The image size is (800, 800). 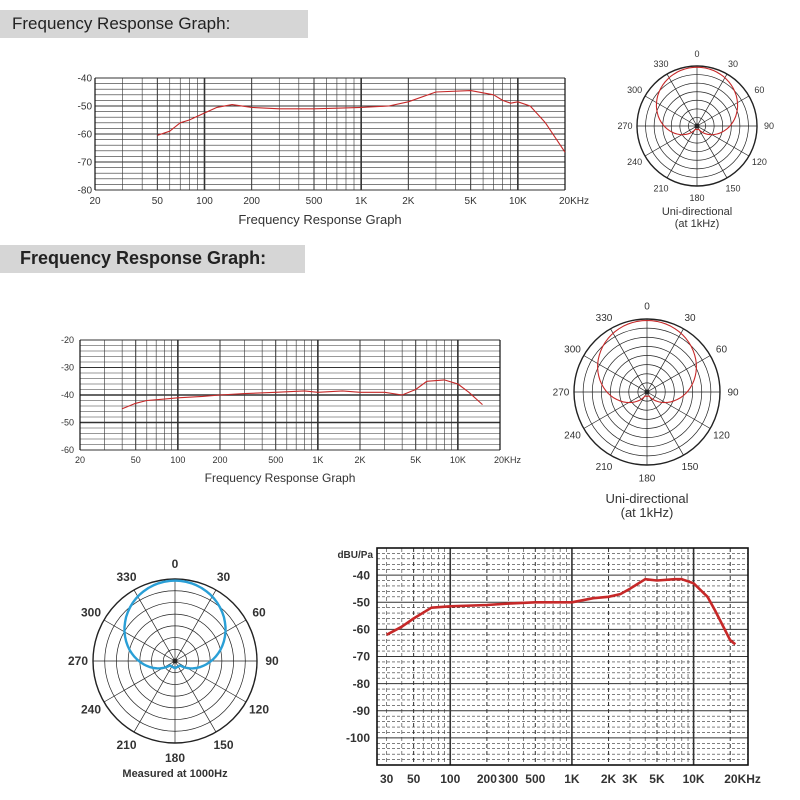 I want to click on y-tick-label: -70, so click(x=85, y=163).